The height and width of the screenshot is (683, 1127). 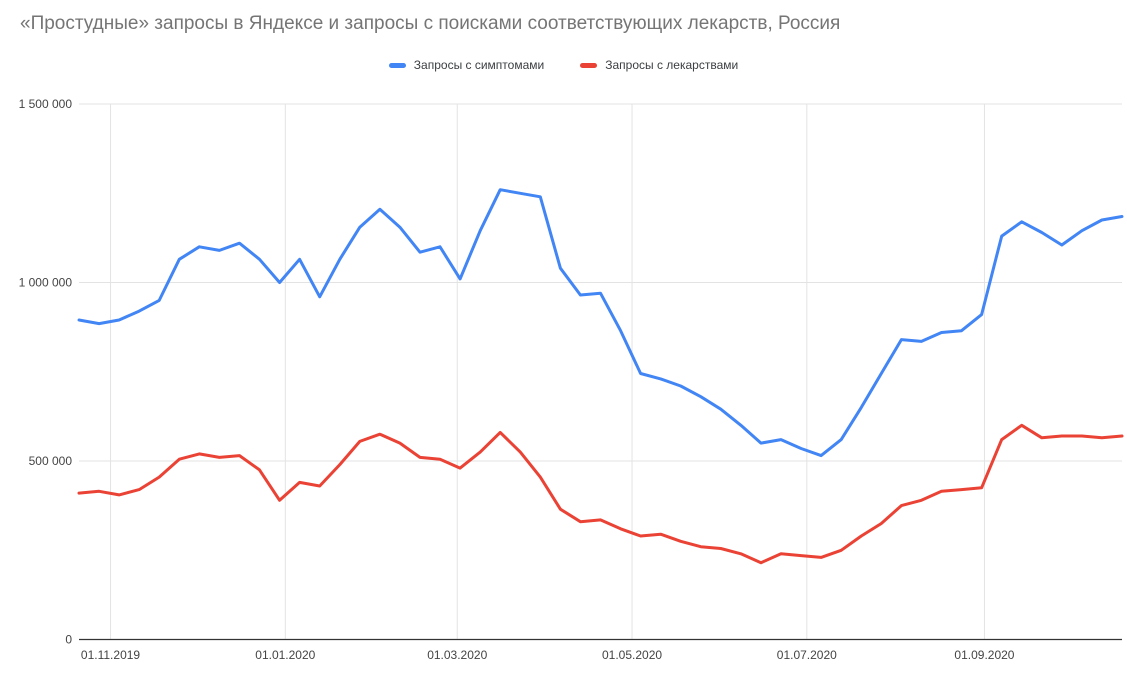 I want to click on legend-item-medicines: Запросы с лекарствами, so click(x=659, y=65).